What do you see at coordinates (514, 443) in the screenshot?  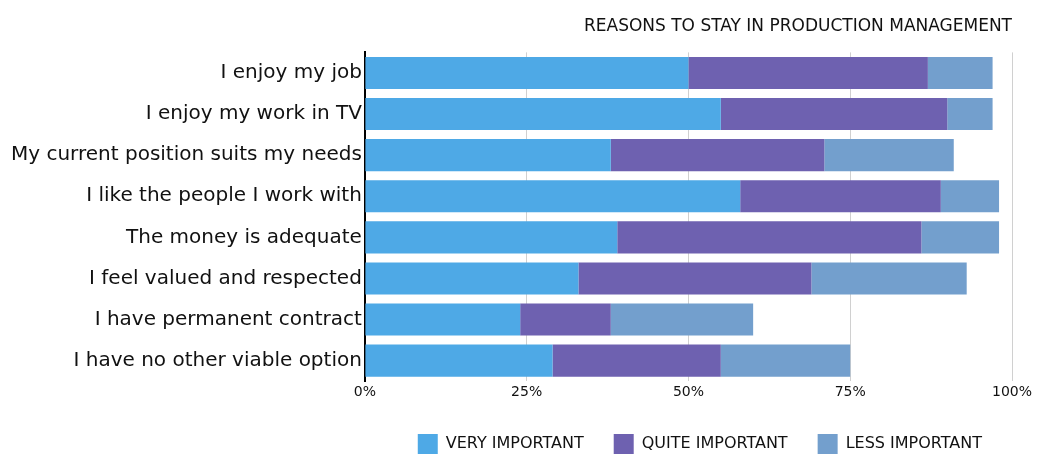 I see `legend-label: VERY IMPORTANT` at bounding box center [514, 443].